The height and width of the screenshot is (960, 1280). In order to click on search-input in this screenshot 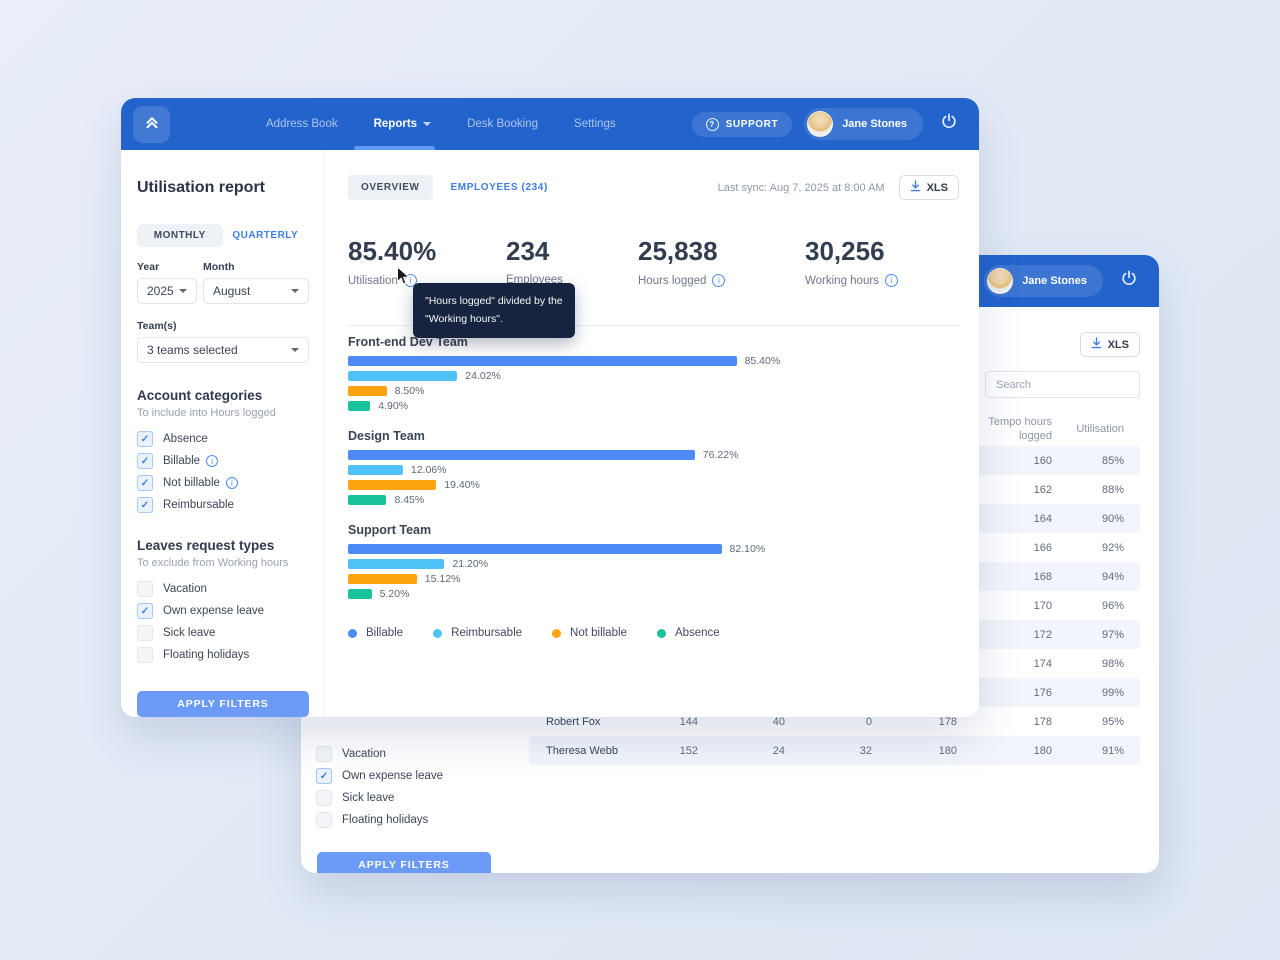, I will do `click(1062, 384)`.